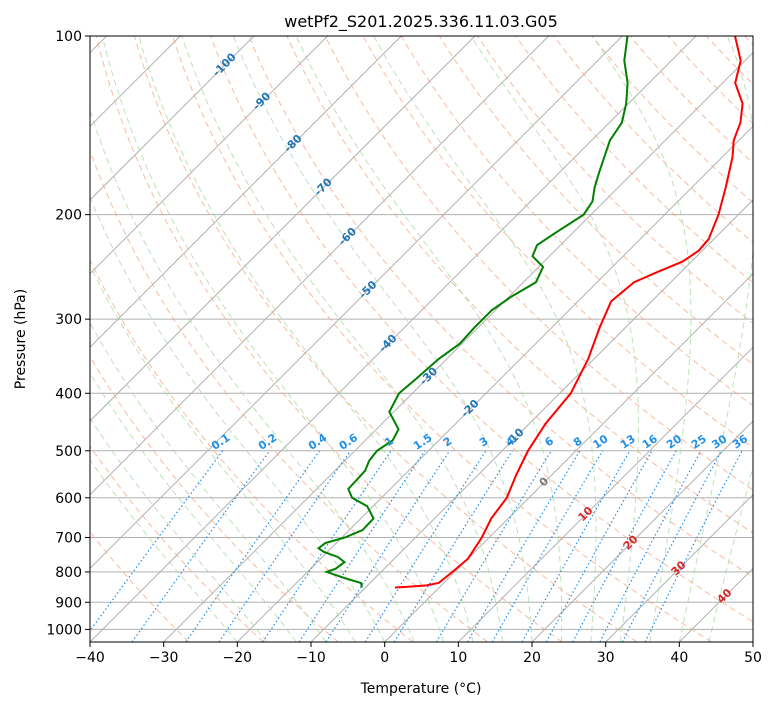 This screenshot has width=775, height=712. What do you see at coordinates (90, 658) in the screenshot?
I see `x-tick-label: −40` at bounding box center [90, 658].